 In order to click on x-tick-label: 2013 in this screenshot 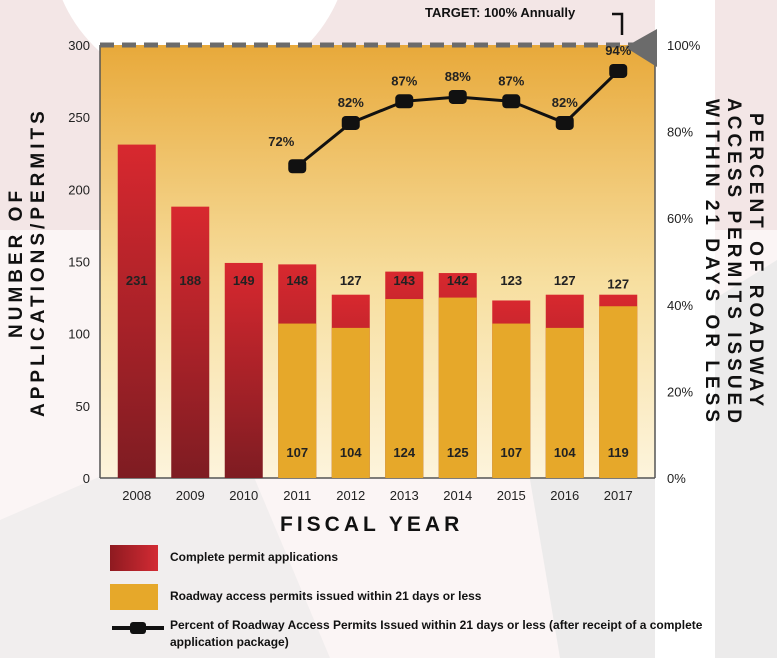, I will do `click(404, 495)`.